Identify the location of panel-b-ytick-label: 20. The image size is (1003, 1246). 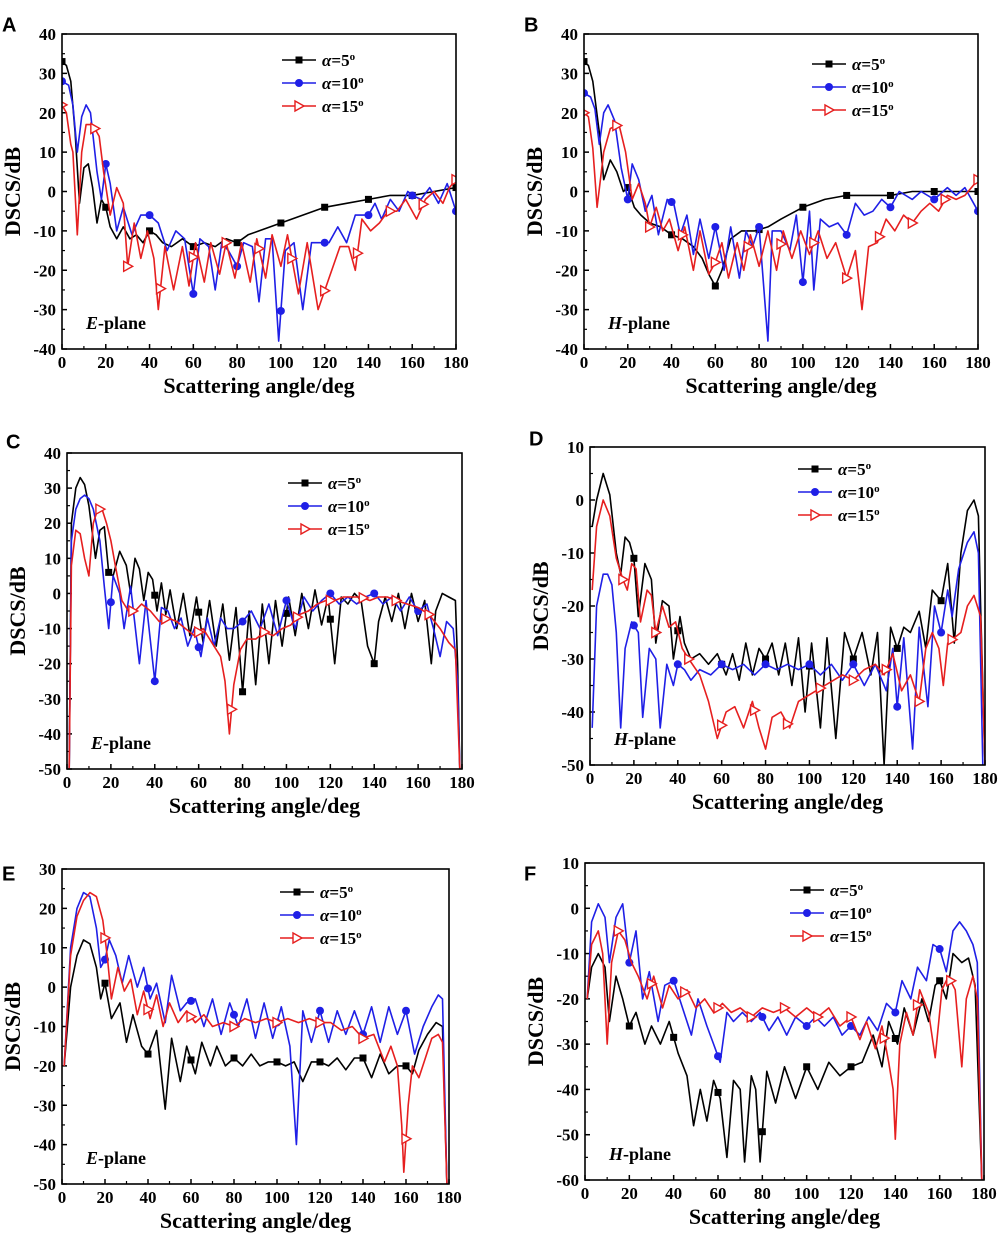
(569, 113).